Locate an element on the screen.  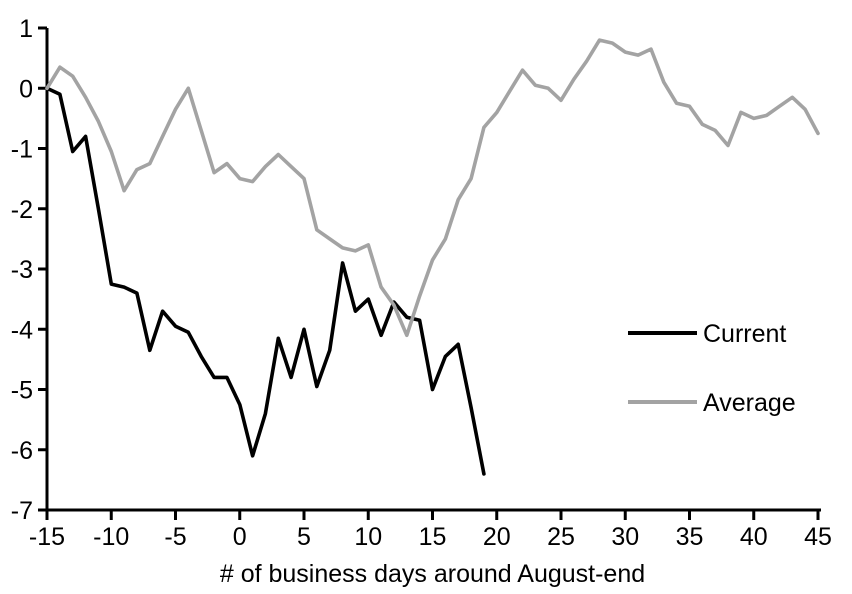
y-tick-label: -3 is located at coordinates (22, 270).